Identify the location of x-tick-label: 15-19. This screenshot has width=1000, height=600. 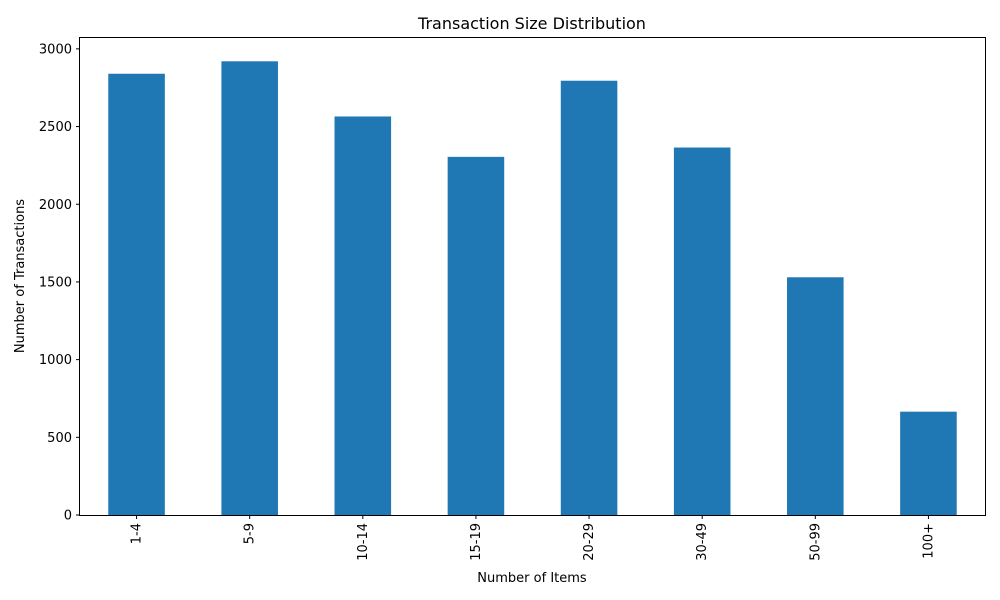
(476, 542).